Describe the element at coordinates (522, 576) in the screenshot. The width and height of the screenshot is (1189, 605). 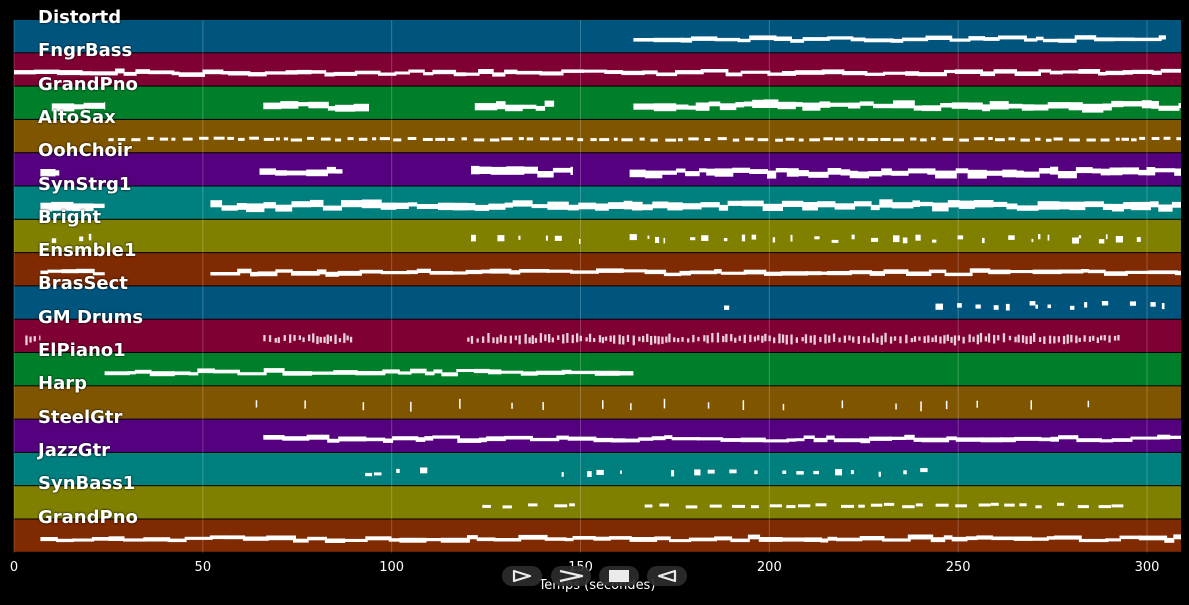
I see `play-button` at that location.